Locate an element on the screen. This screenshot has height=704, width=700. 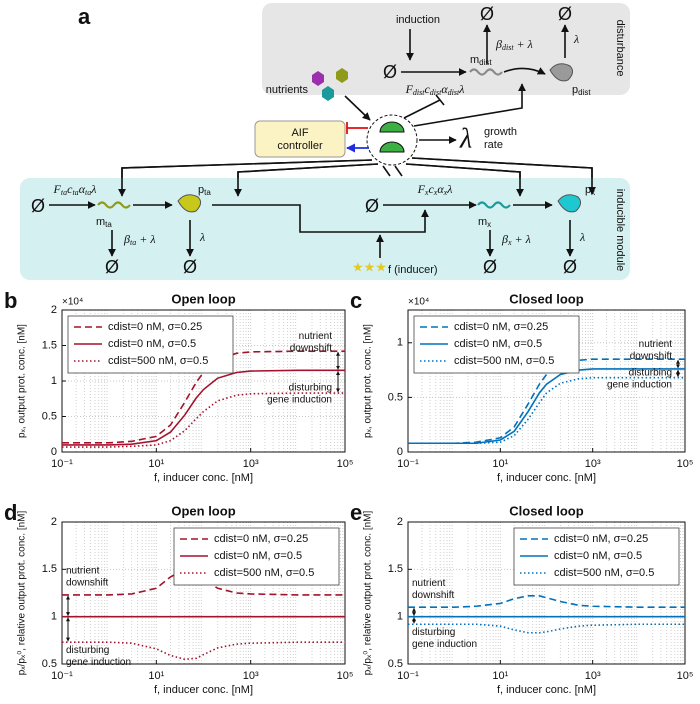
growth-symbol: λ is located at coordinates (465, 138).